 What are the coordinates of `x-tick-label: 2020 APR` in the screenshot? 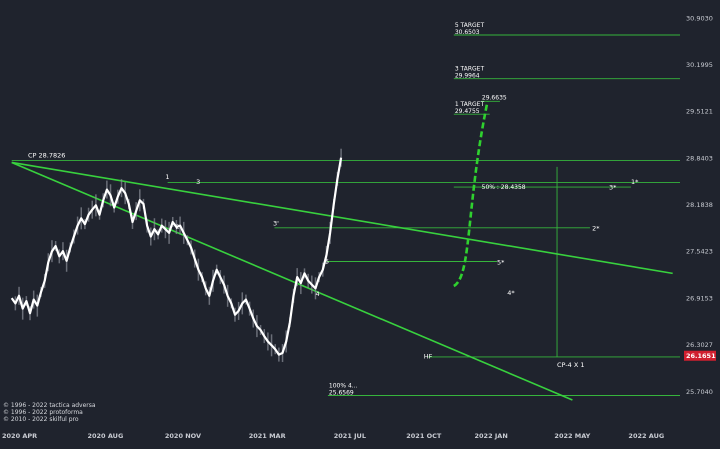 It's located at (19, 436).